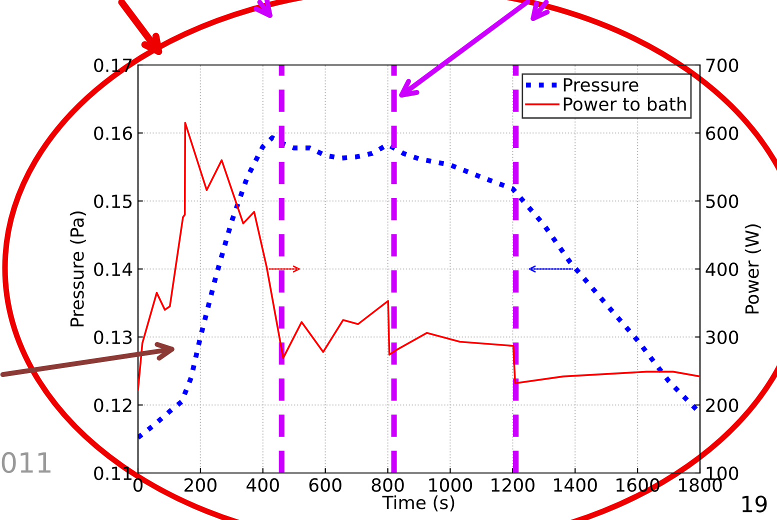 Image resolution: width=777 pixels, height=520 pixels. What do you see at coordinates (138, 485) in the screenshot?
I see `x-tick-label: 0` at bounding box center [138, 485].